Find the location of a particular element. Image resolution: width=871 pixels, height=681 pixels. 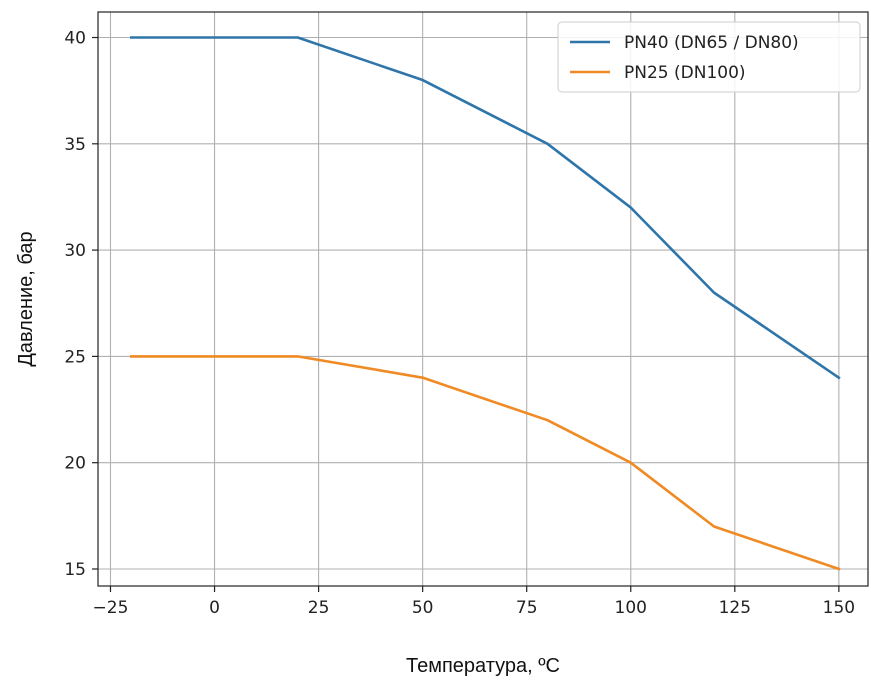

x-tick-label: 50 is located at coordinates (423, 608).